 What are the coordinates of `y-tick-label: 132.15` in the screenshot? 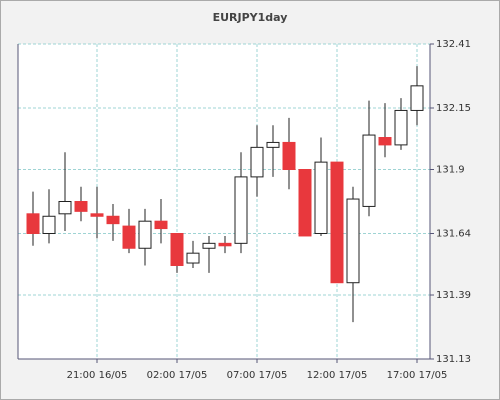 It's located at (453, 108).